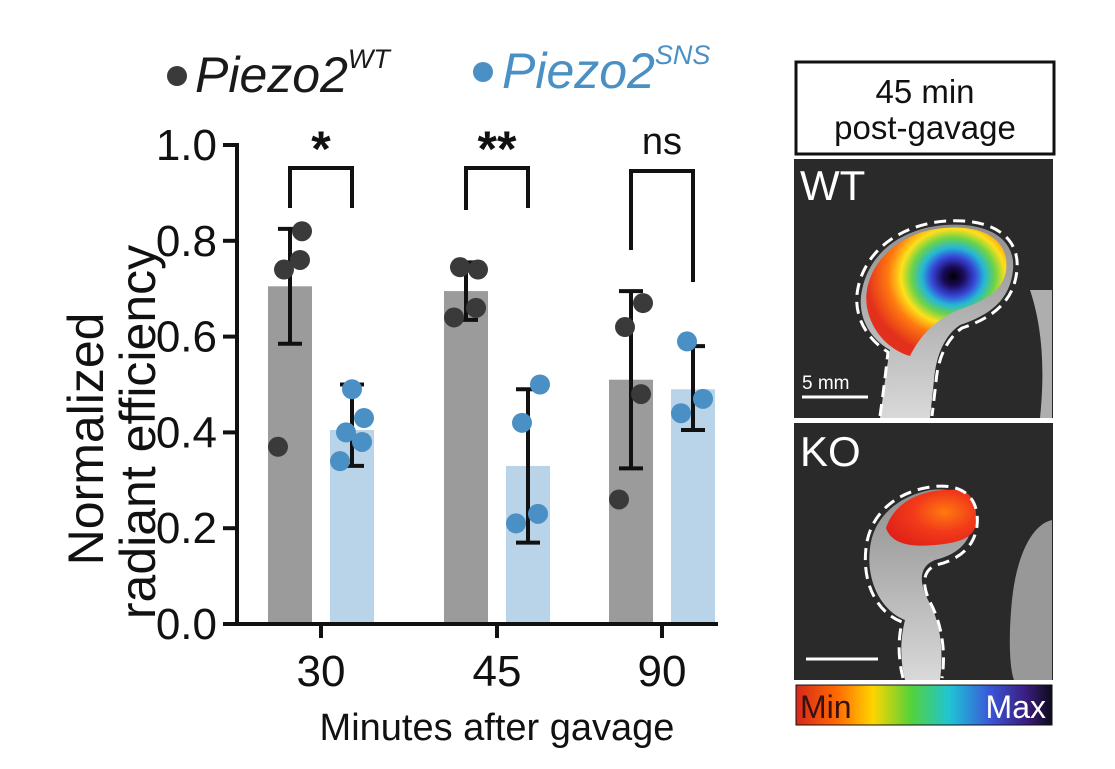 The image size is (1115, 769). I want to click on image-header-box, so click(925, 108).